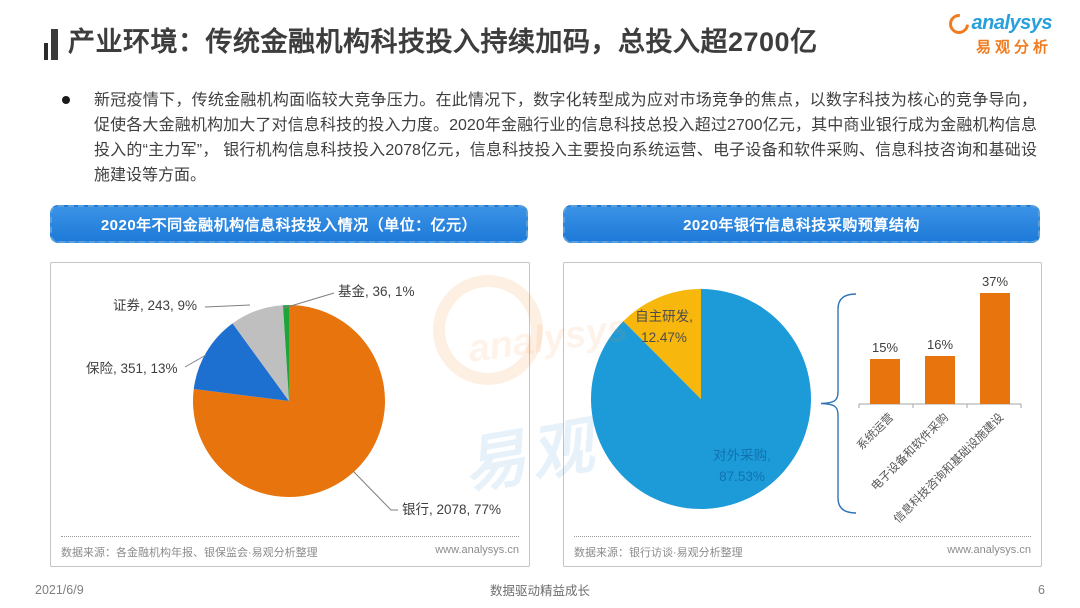 The width and height of the screenshot is (1080, 608). What do you see at coordinates (66, 100) in the screenshot?
I see `bullet-icon` at bounding box center [66, 100].